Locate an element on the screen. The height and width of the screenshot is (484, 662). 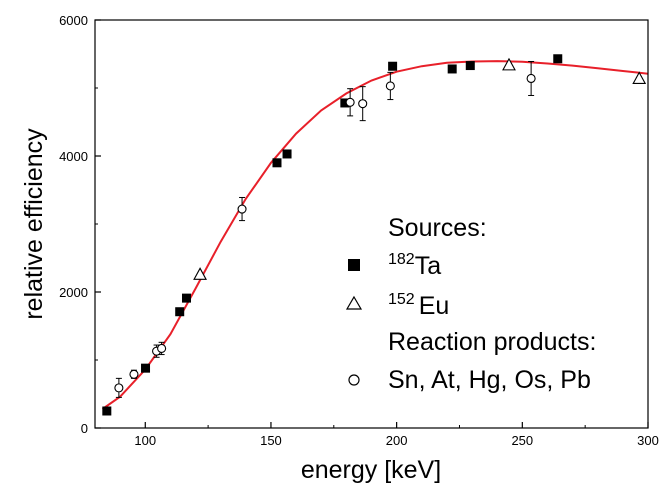
y-tick-label: 4000 is located at coordinates (73, 156).